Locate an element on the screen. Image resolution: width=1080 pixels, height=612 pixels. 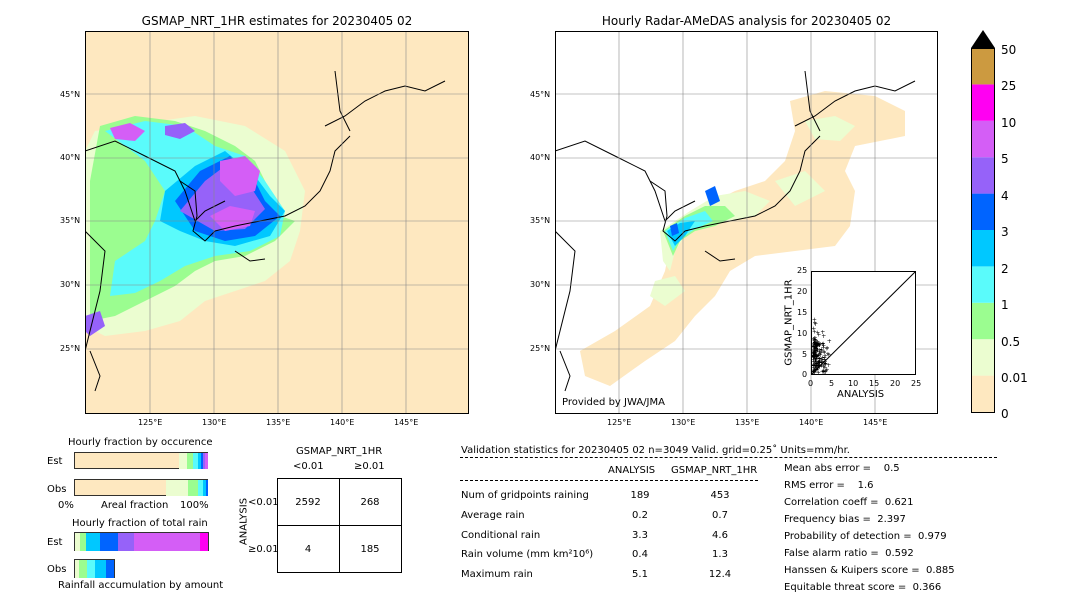
right-lon-label: 135°E is located at coordinates (747, 422).